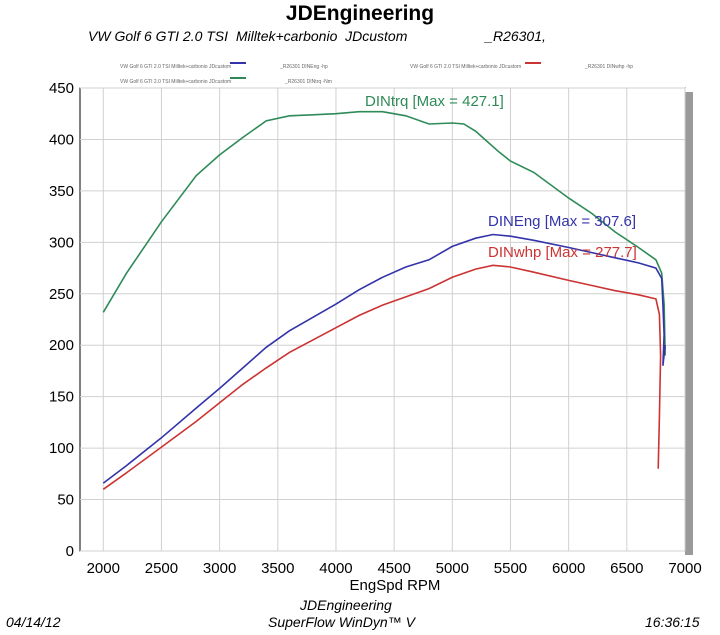  What do you see at coordinates (626, 568) in the screenshot?
I see `x-tick-label: 6500` at bounding box center [626, 568].